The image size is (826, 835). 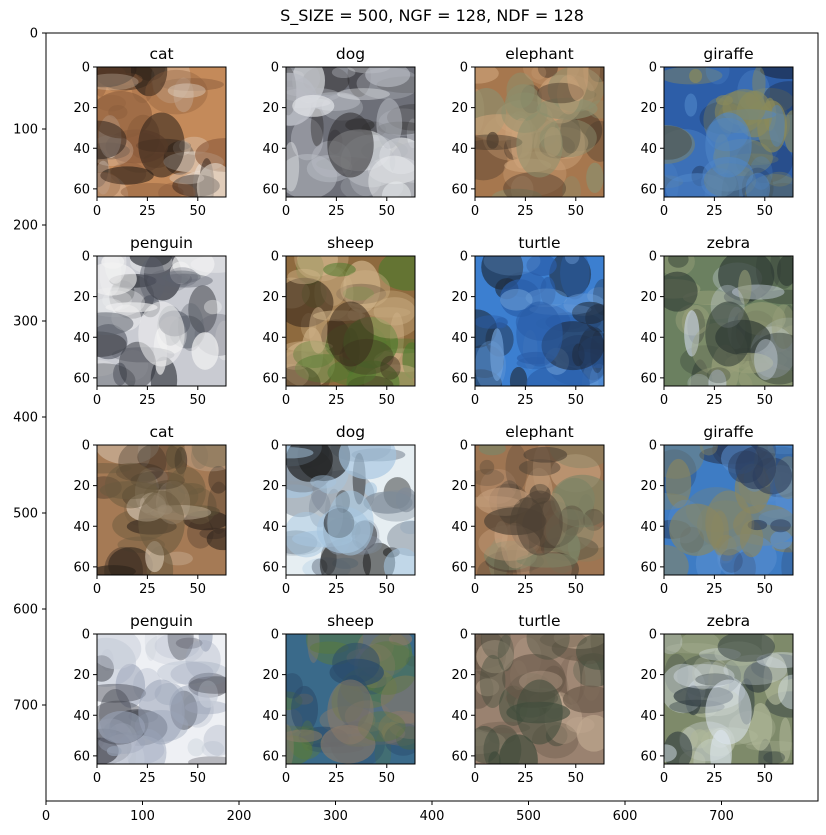 I want to click on image-subject, so click(x=539, y=334).